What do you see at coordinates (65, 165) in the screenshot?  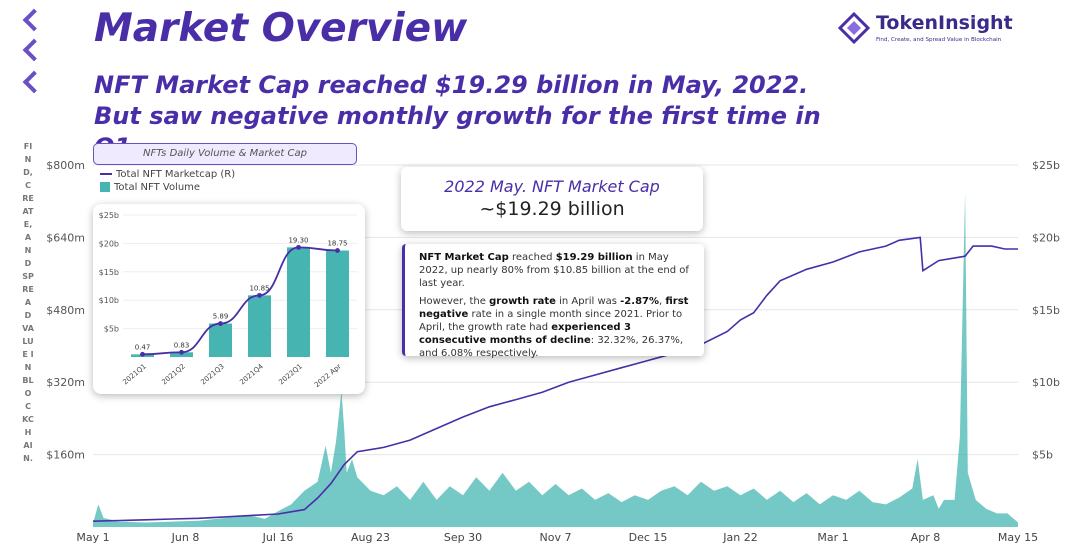 I see `y-left-tick-label: $800m` at bounding box center [65, 165].